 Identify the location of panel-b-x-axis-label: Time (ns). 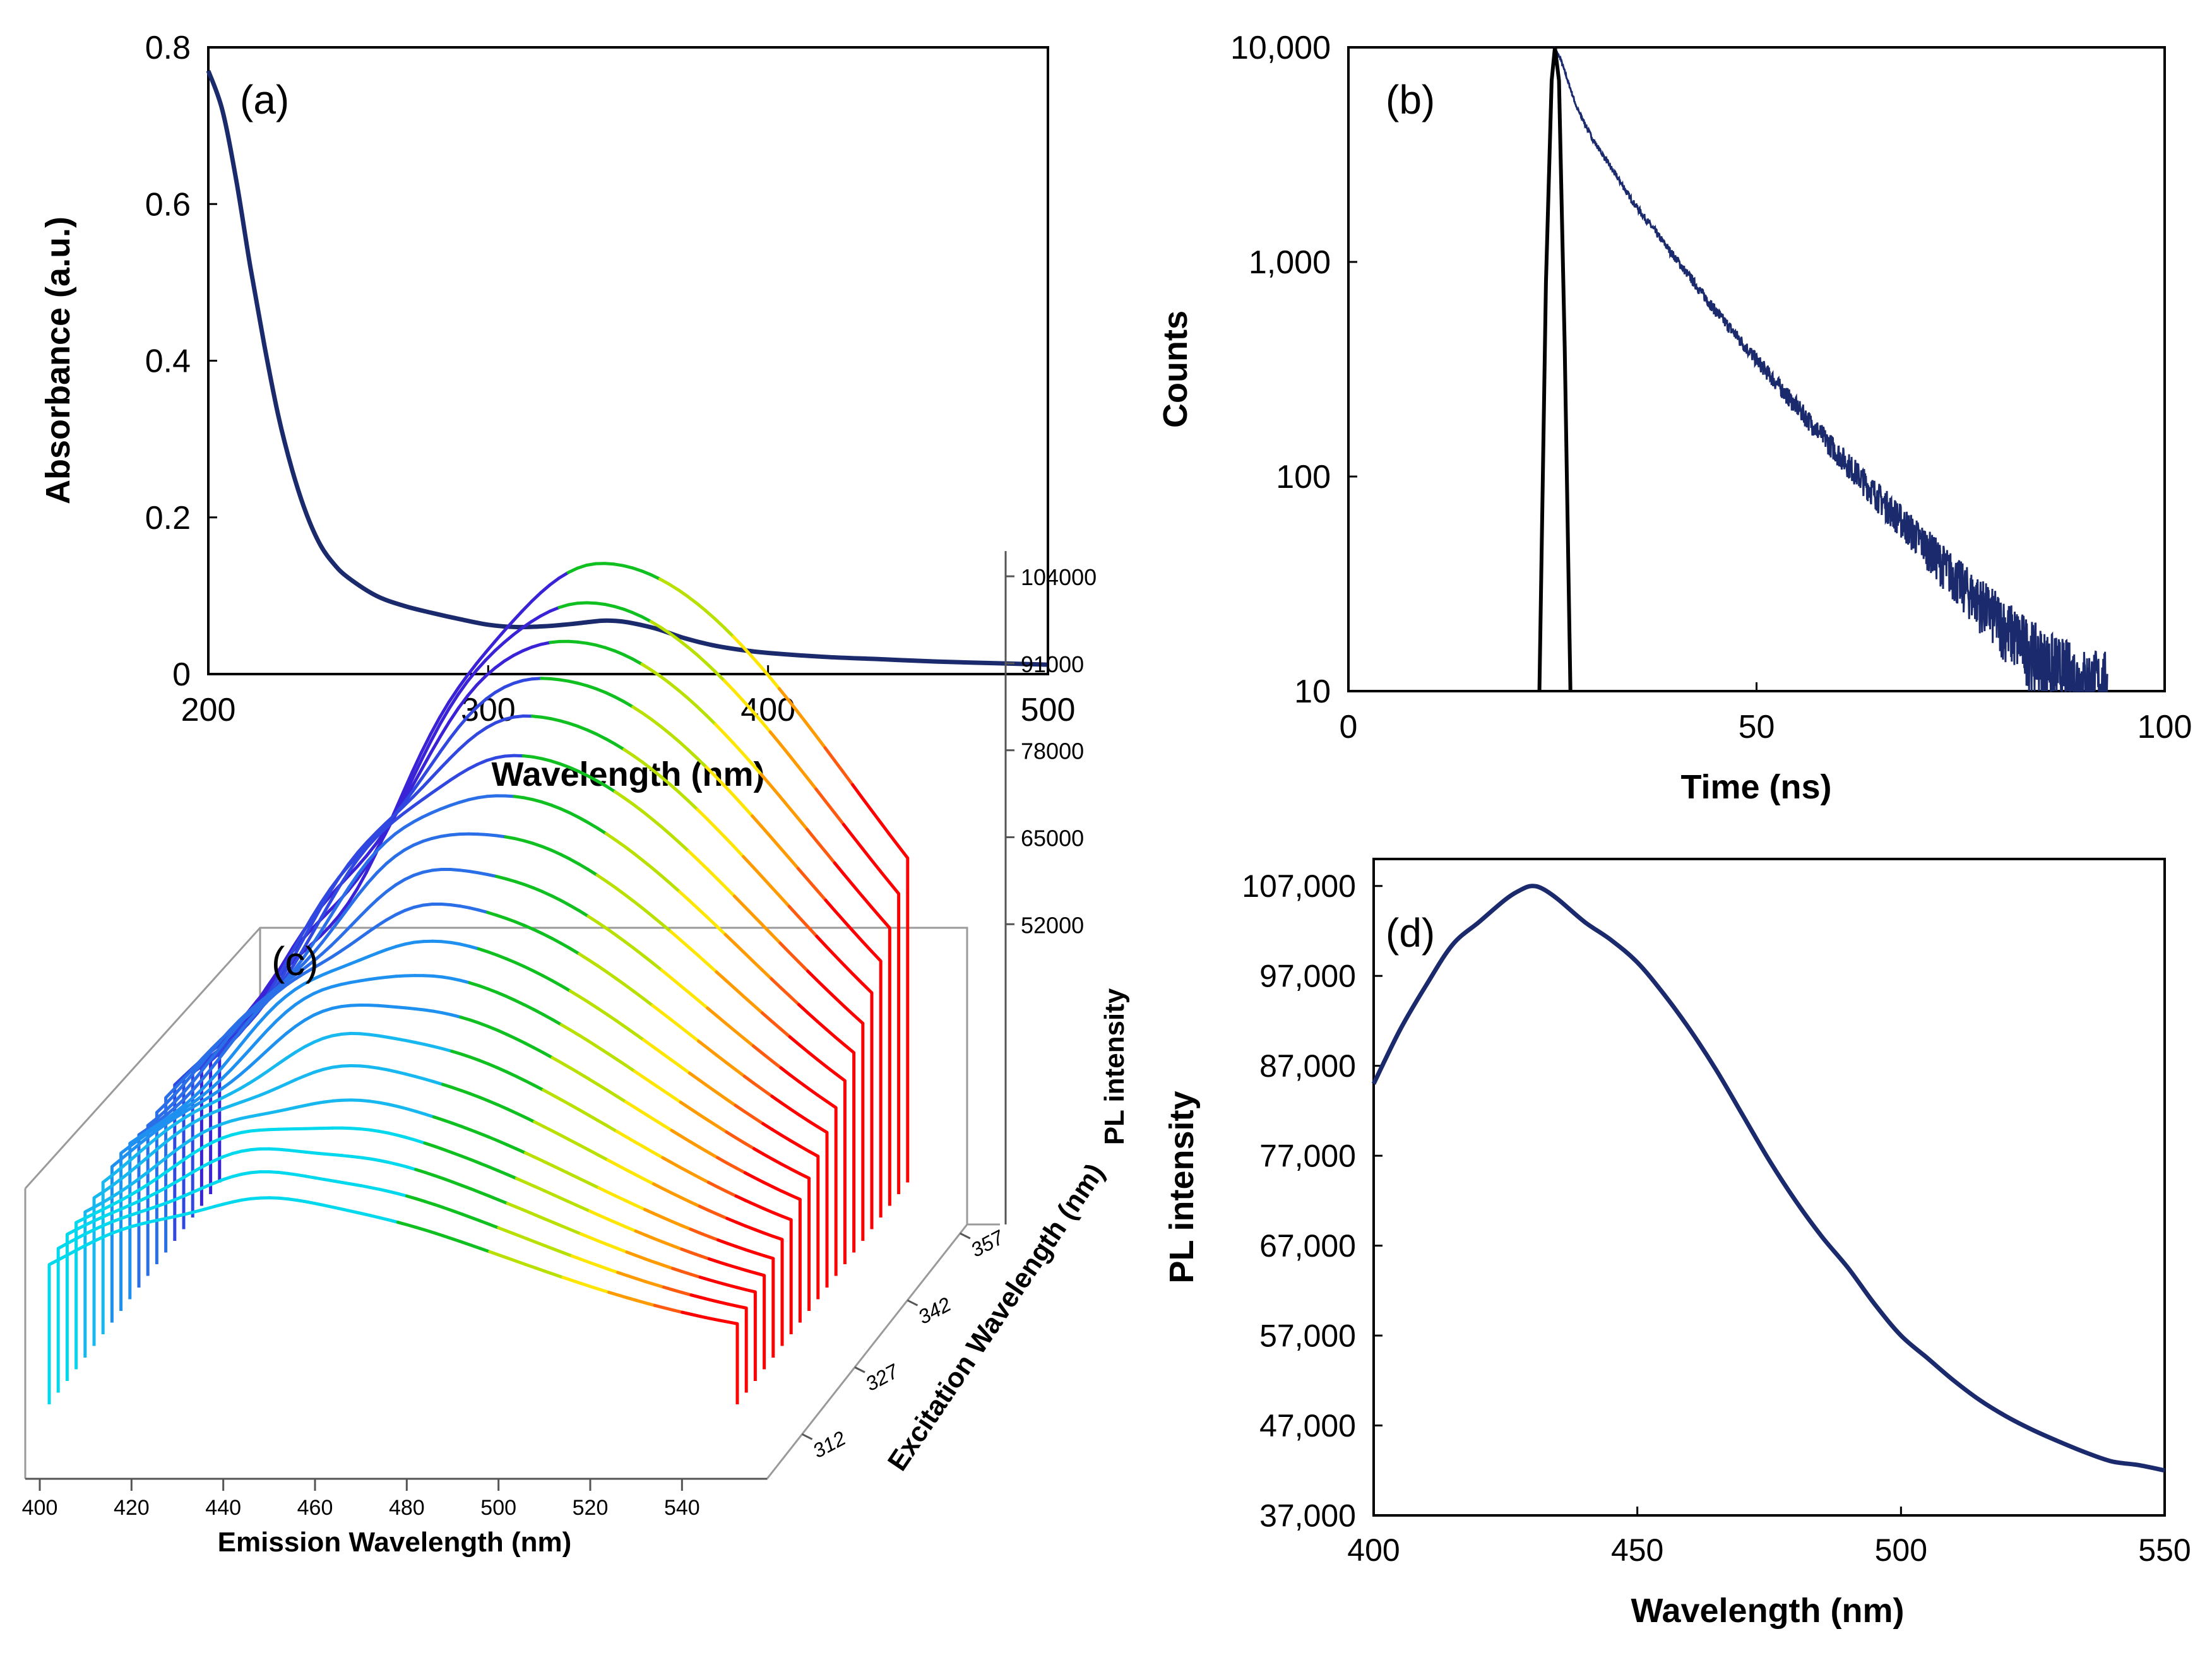
(1756, 787).